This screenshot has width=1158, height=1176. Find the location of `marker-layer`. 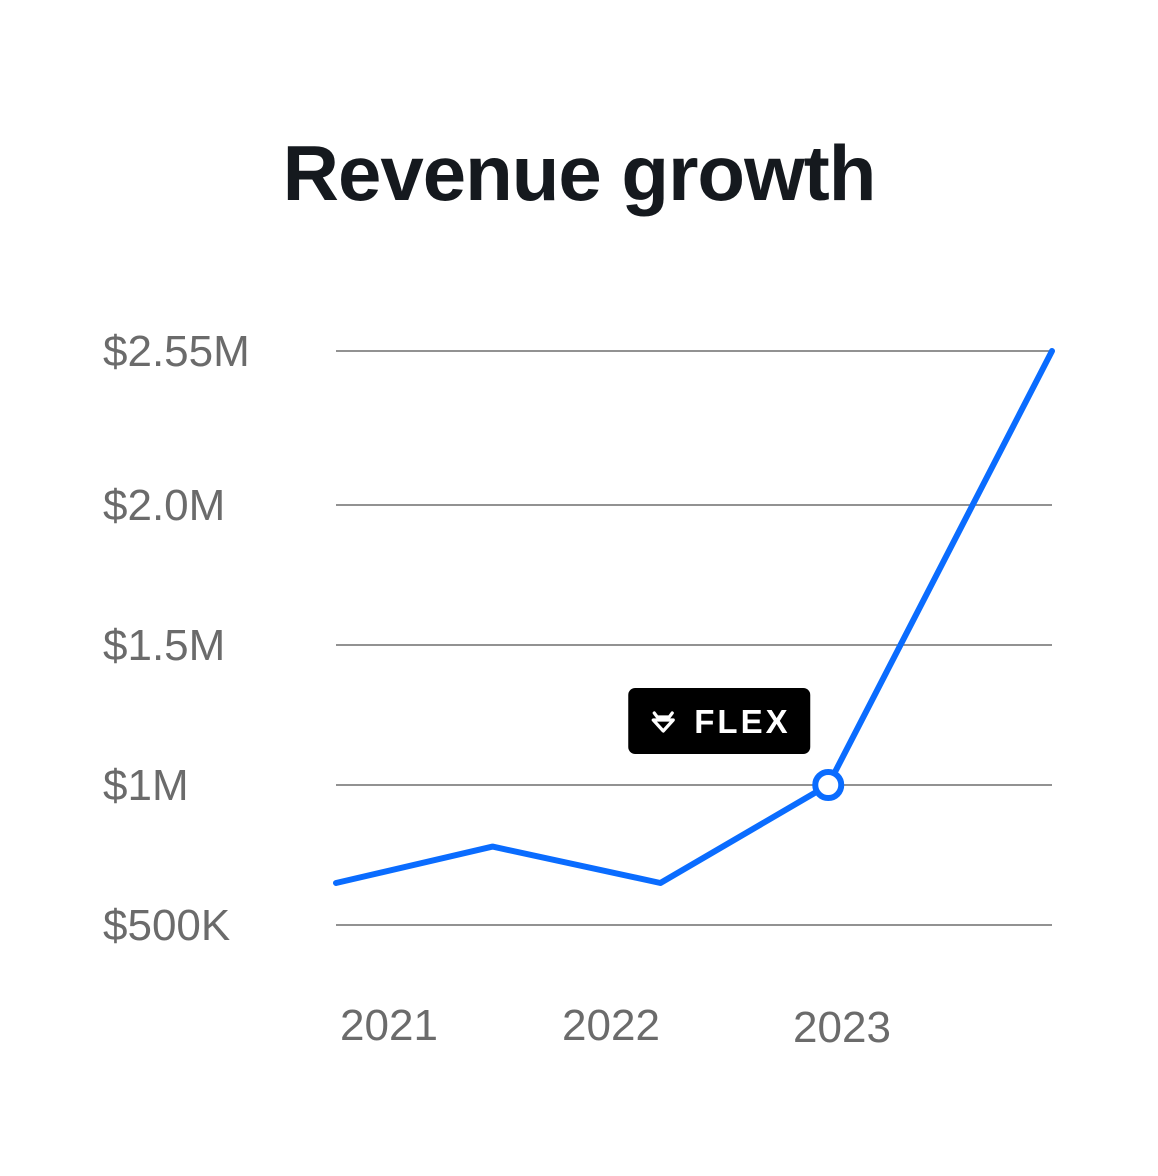

marker-layer is located at coordinates (828, 785).